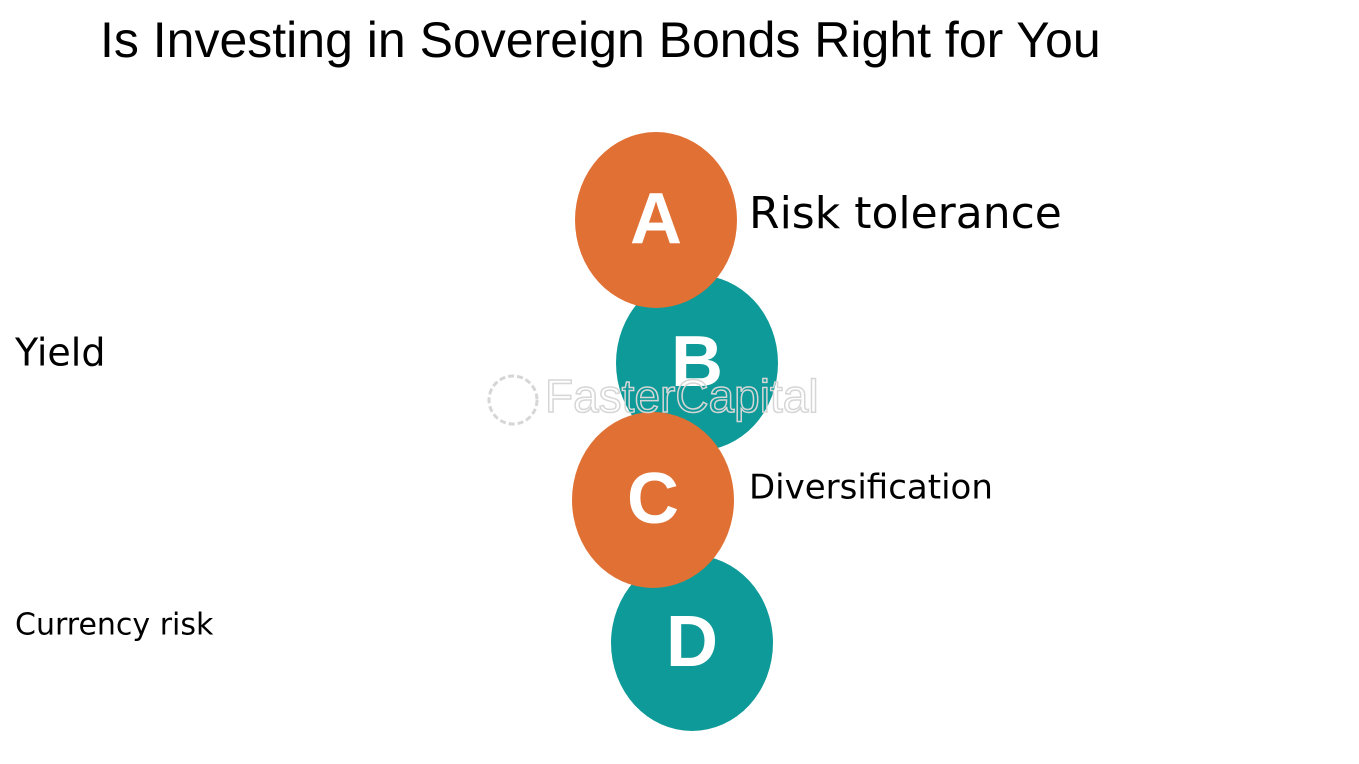 This screenshot has width=1359, height=764. I want to click on node-label: Yield, so click(59, 353).